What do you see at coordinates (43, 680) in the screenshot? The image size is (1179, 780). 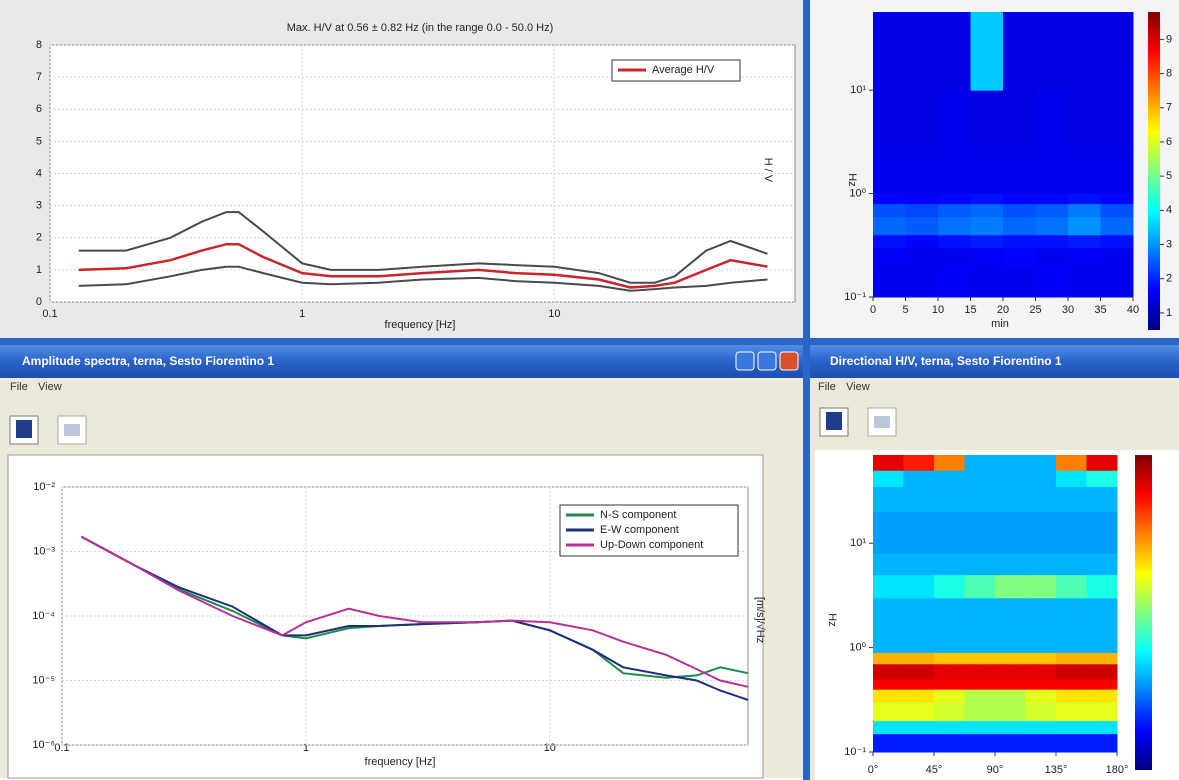 I see `y-tick-label: 10⁻⁵` at bounding box center [43, 680].